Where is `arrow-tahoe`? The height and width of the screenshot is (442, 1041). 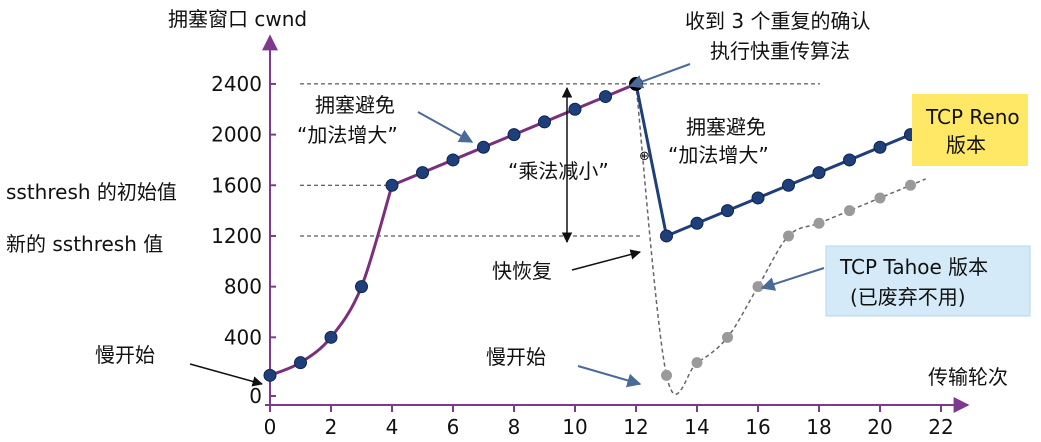 arrow-tahoe is located at coordinates (792, 279).